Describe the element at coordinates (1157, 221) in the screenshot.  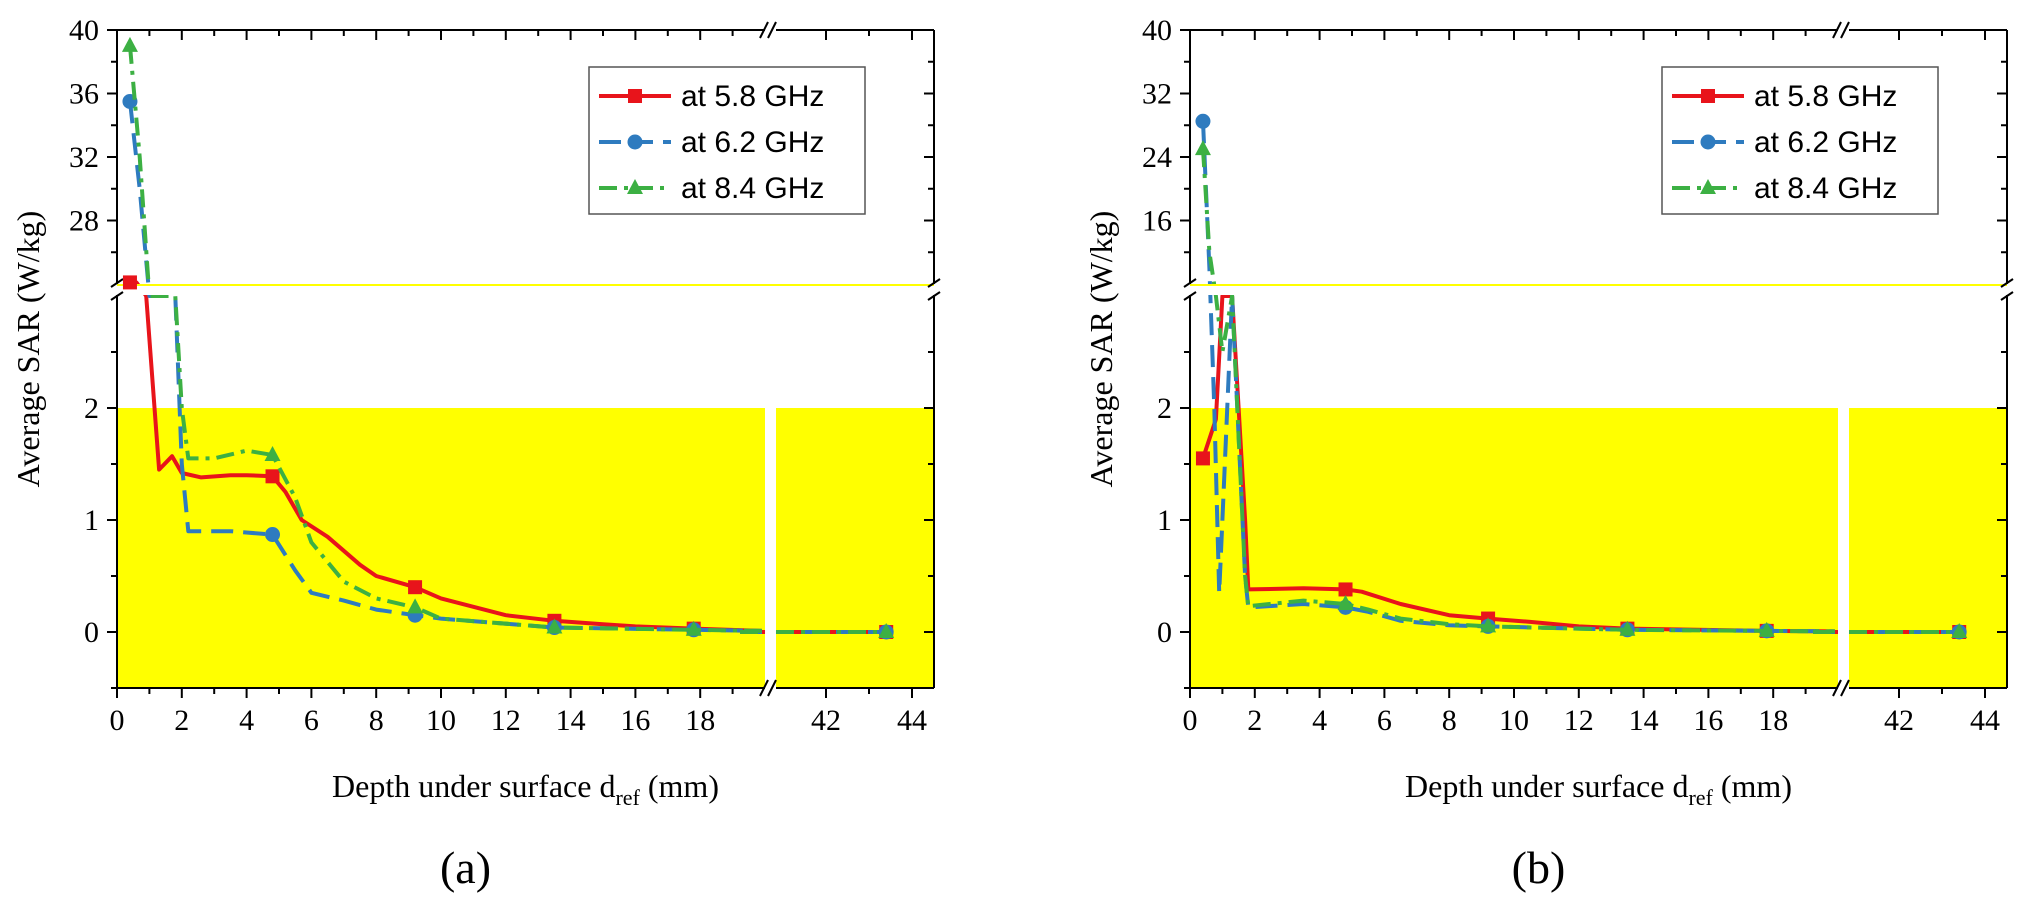
I see `y-tick-label: 16` at that location.